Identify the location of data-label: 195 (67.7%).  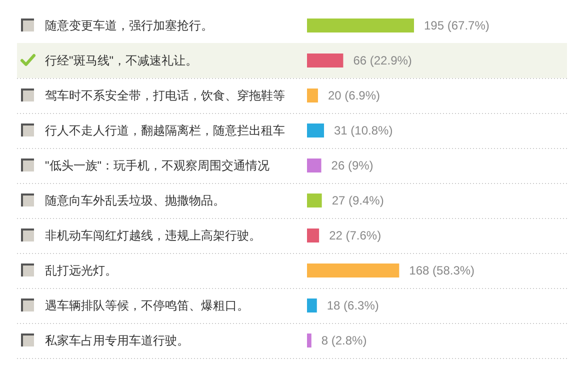
(457, 25).